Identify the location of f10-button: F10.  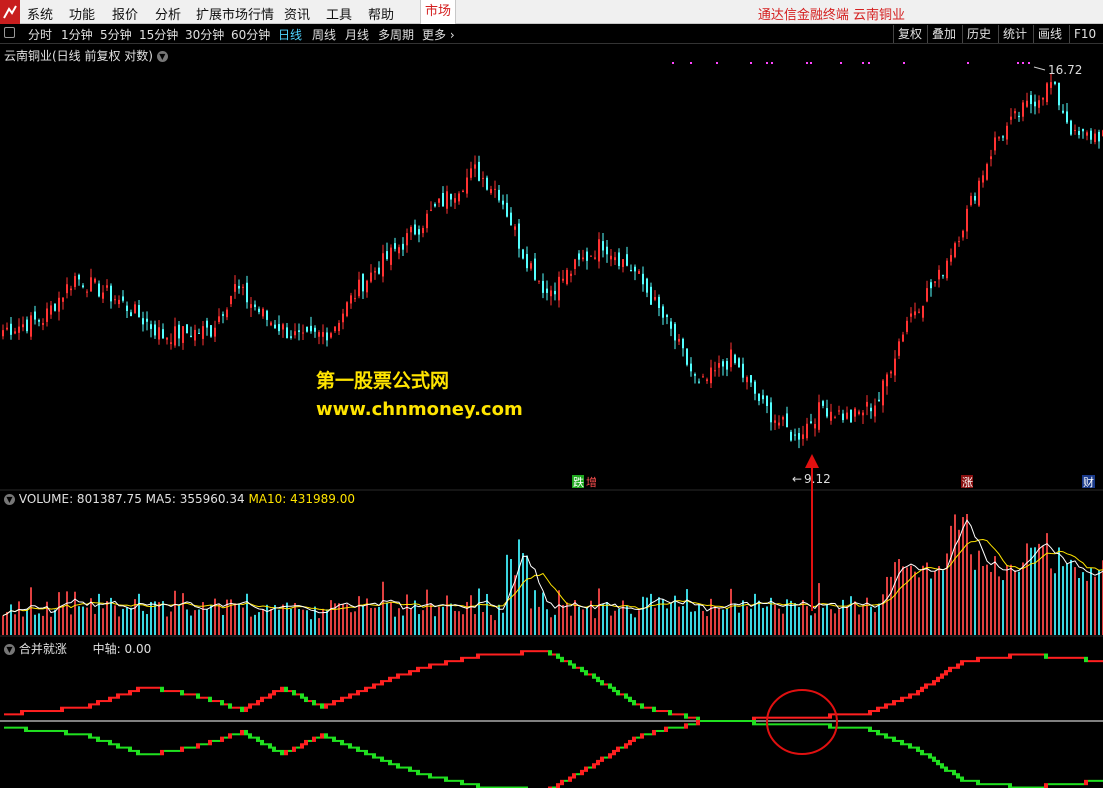
(1084, 34).